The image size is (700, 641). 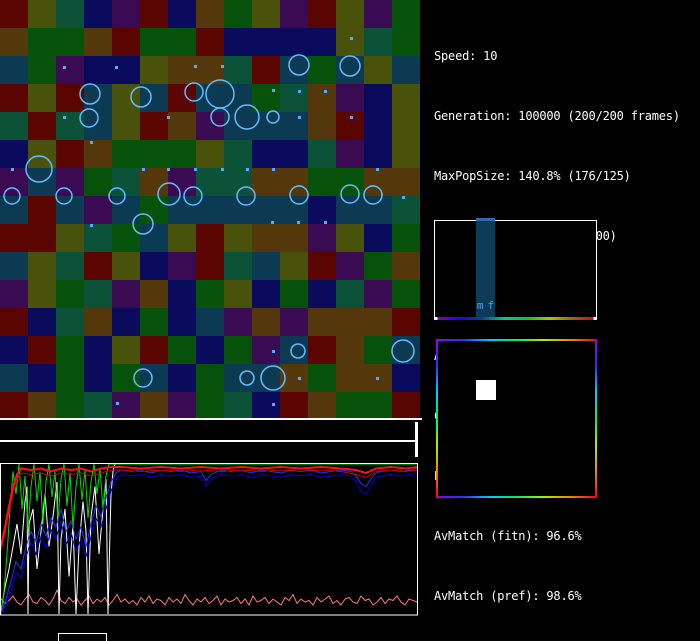 What do you see at coordinates (208, 441) in the screenshot?
I see `timeline-track` at bounding box center [208, 441].